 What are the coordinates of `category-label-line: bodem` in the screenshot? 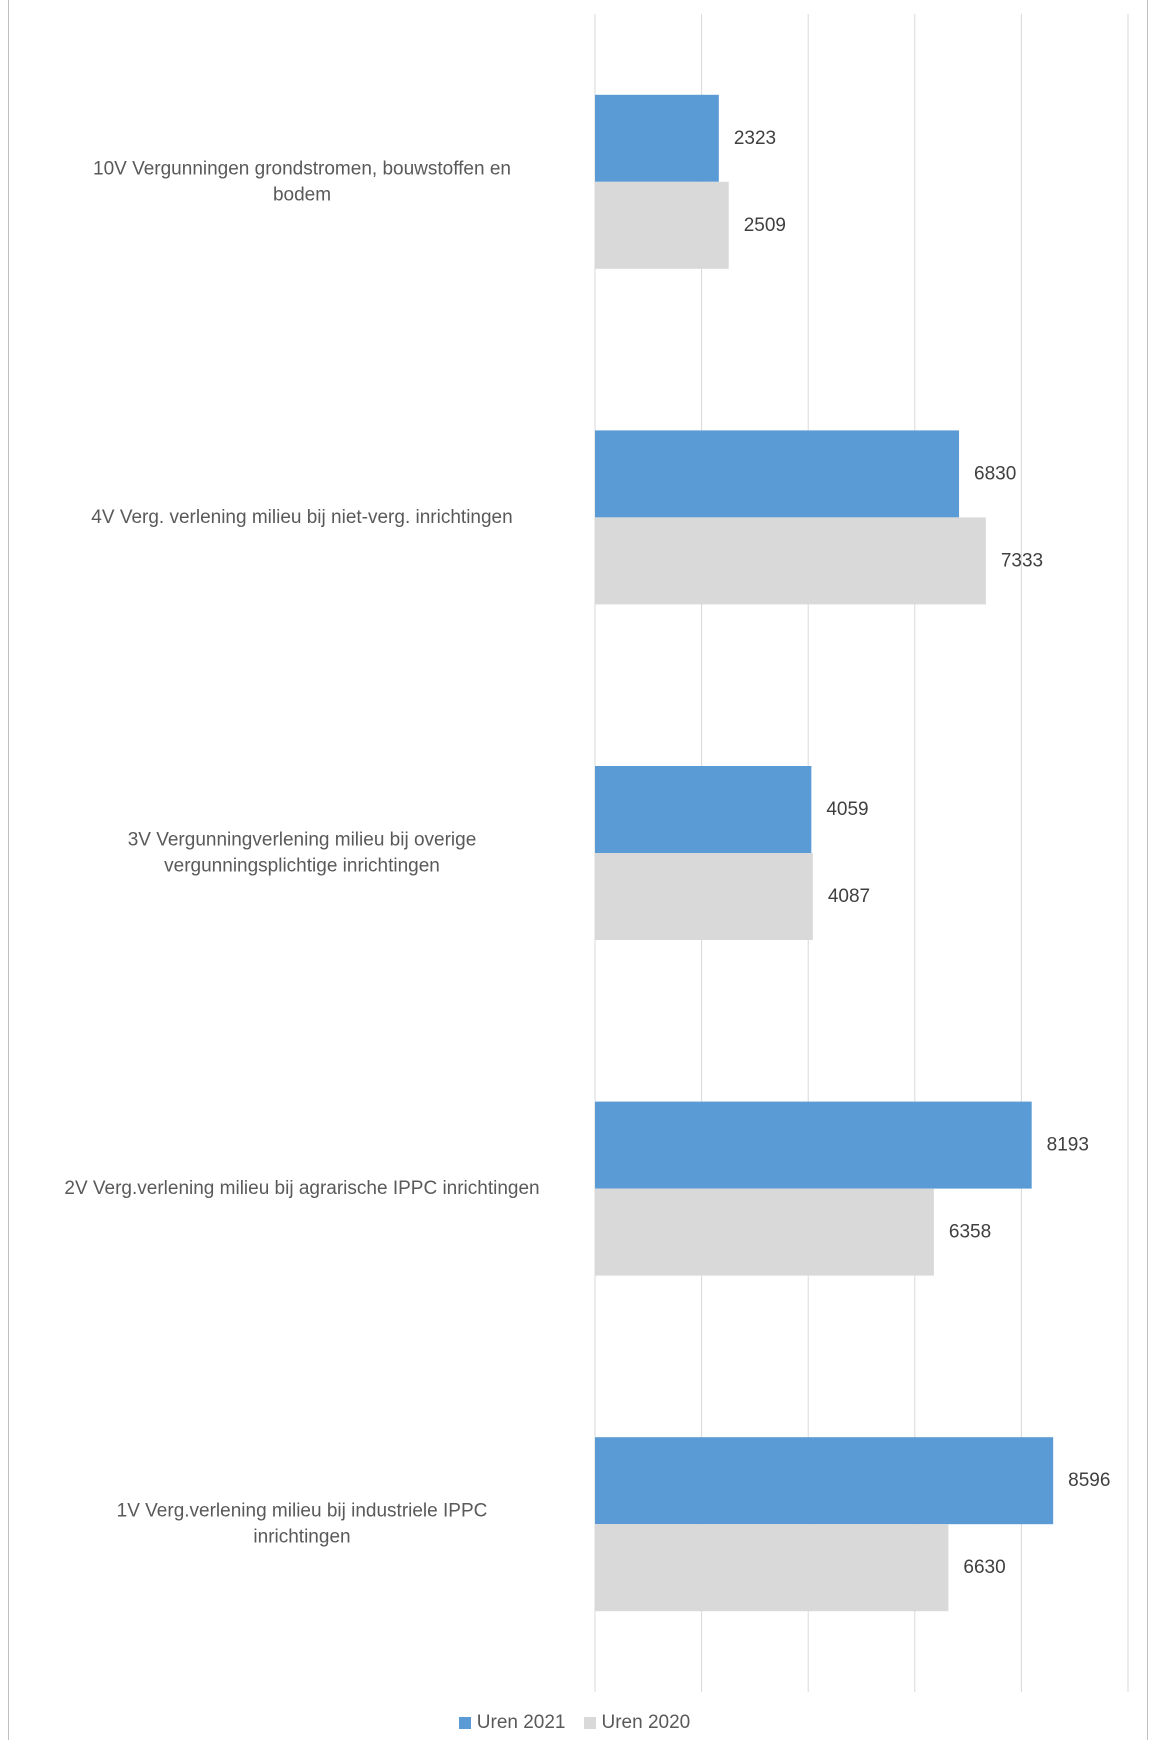 It's located at (302, 194).